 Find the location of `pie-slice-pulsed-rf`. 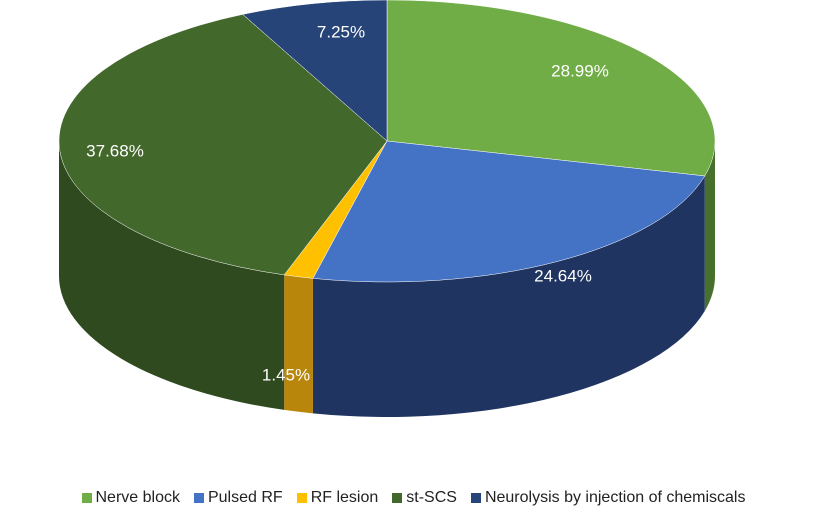

pie-slice-pulsed-rf is located at coordinates (509, 211).